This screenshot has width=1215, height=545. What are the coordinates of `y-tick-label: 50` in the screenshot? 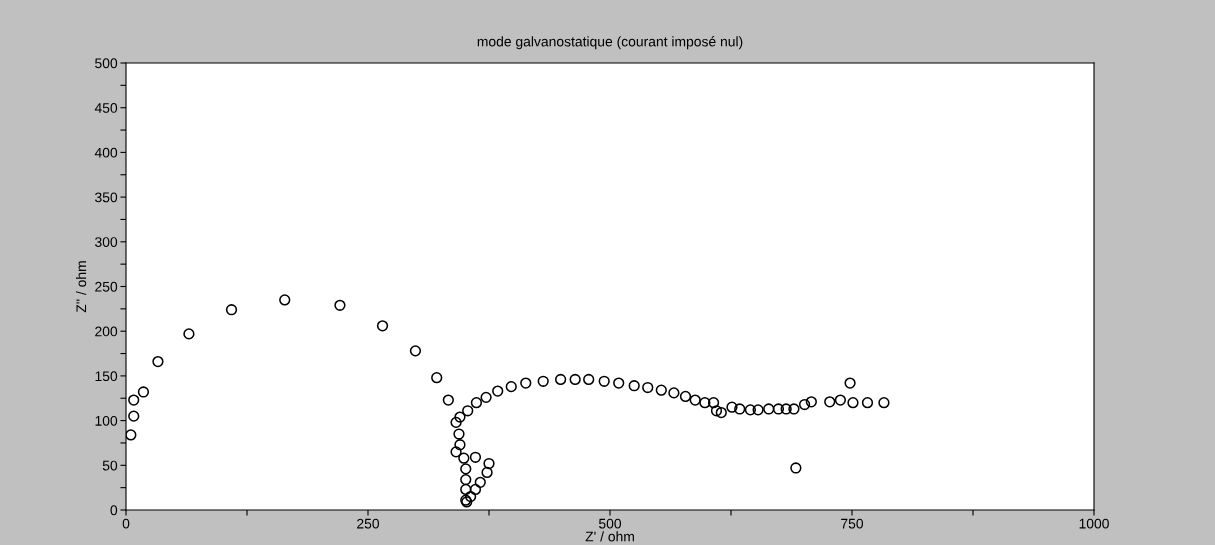 It's located at (110, 465).